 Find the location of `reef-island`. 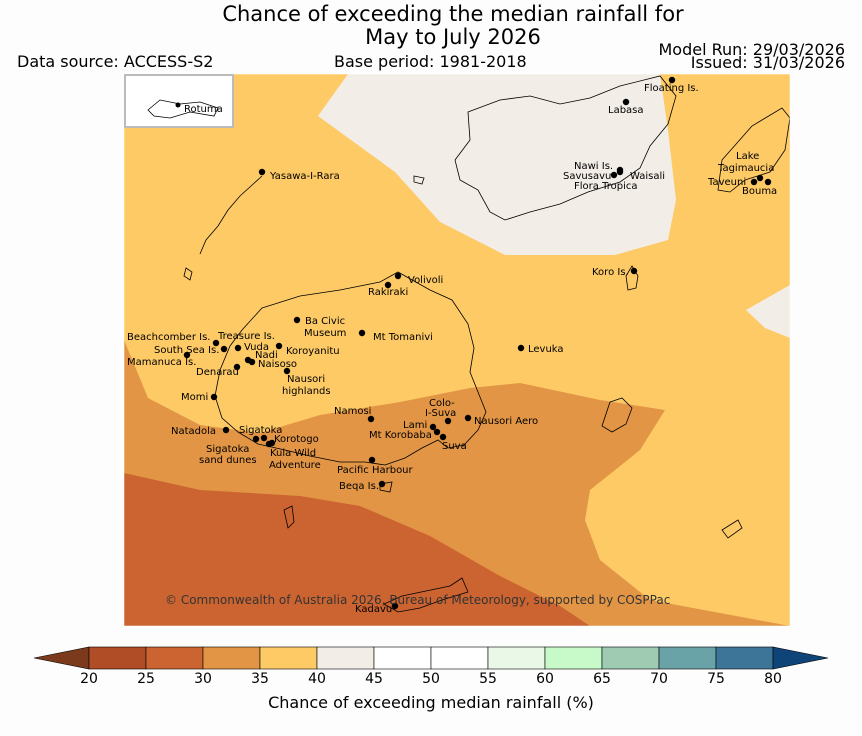

reef-island is located at coordinates (732, 529).